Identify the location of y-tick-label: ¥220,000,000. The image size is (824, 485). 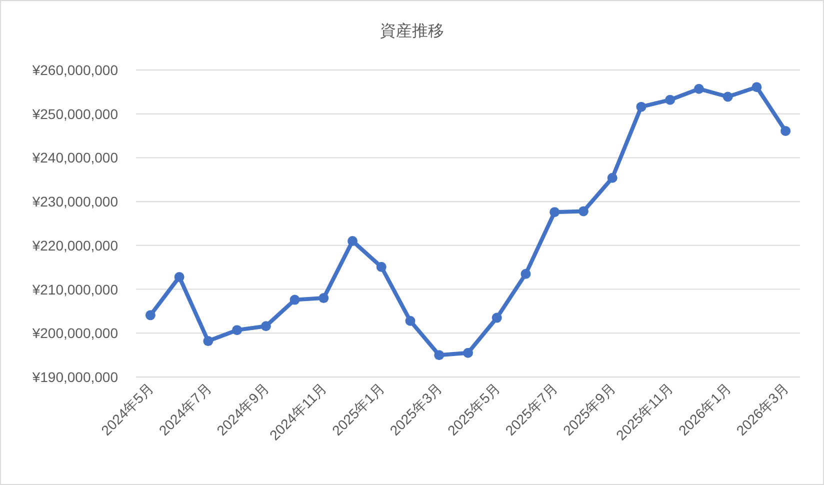
(74, 245).